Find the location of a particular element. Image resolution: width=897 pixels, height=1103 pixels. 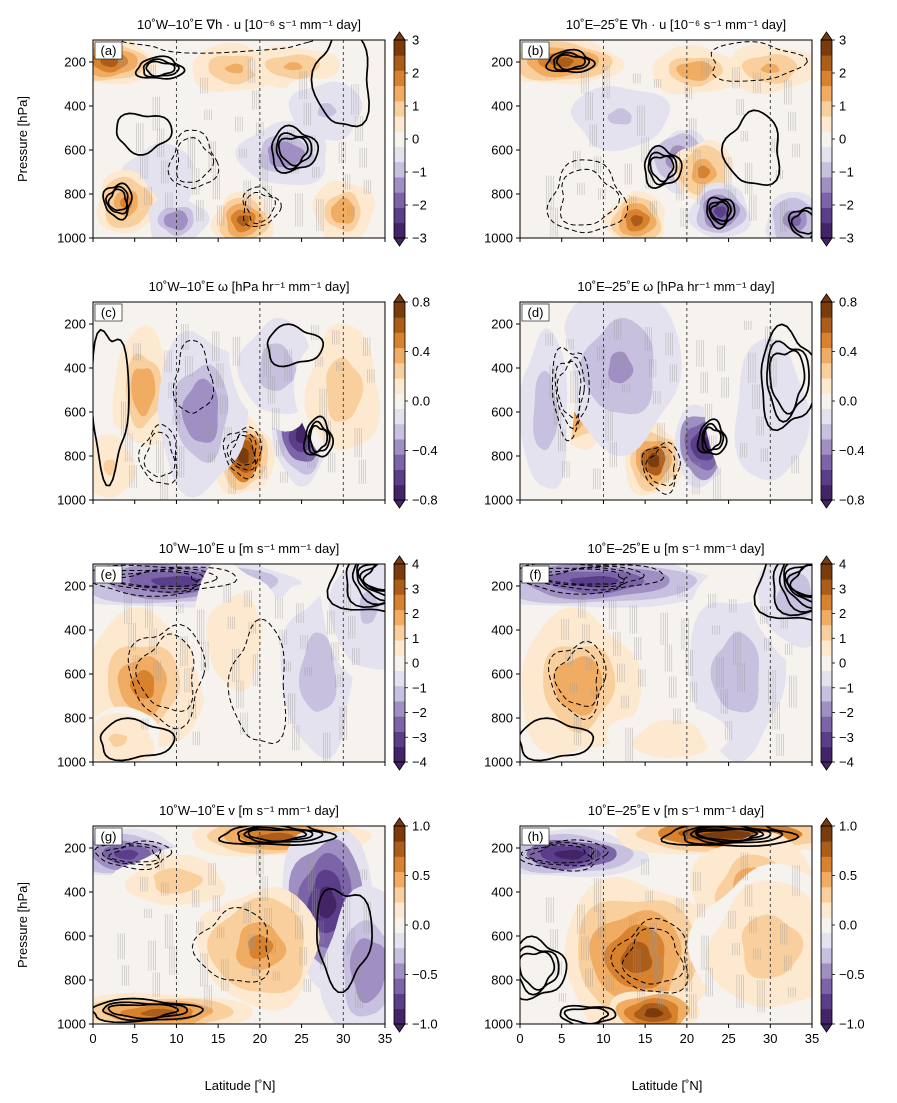

panel-label: (a) is located at coordinates (108, 50).